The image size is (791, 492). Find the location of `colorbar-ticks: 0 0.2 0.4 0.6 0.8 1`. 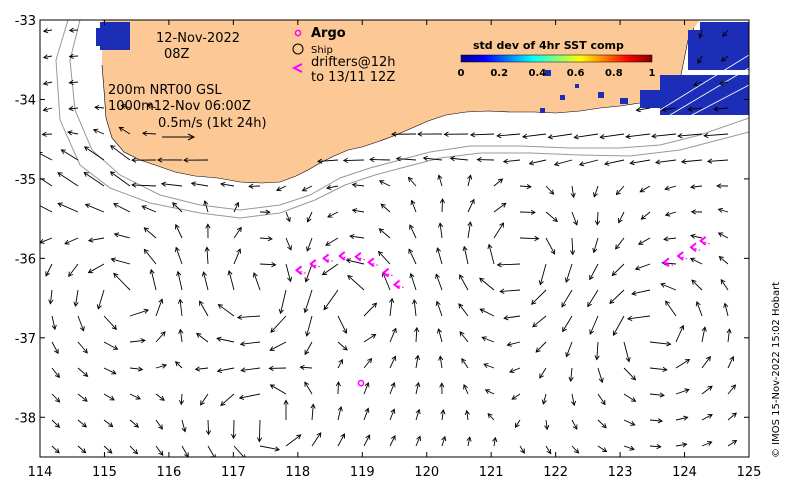

colorbar-ticks: 0 0.2 0.4 0.6 0.8 1 is located at coordinates (557, 73).